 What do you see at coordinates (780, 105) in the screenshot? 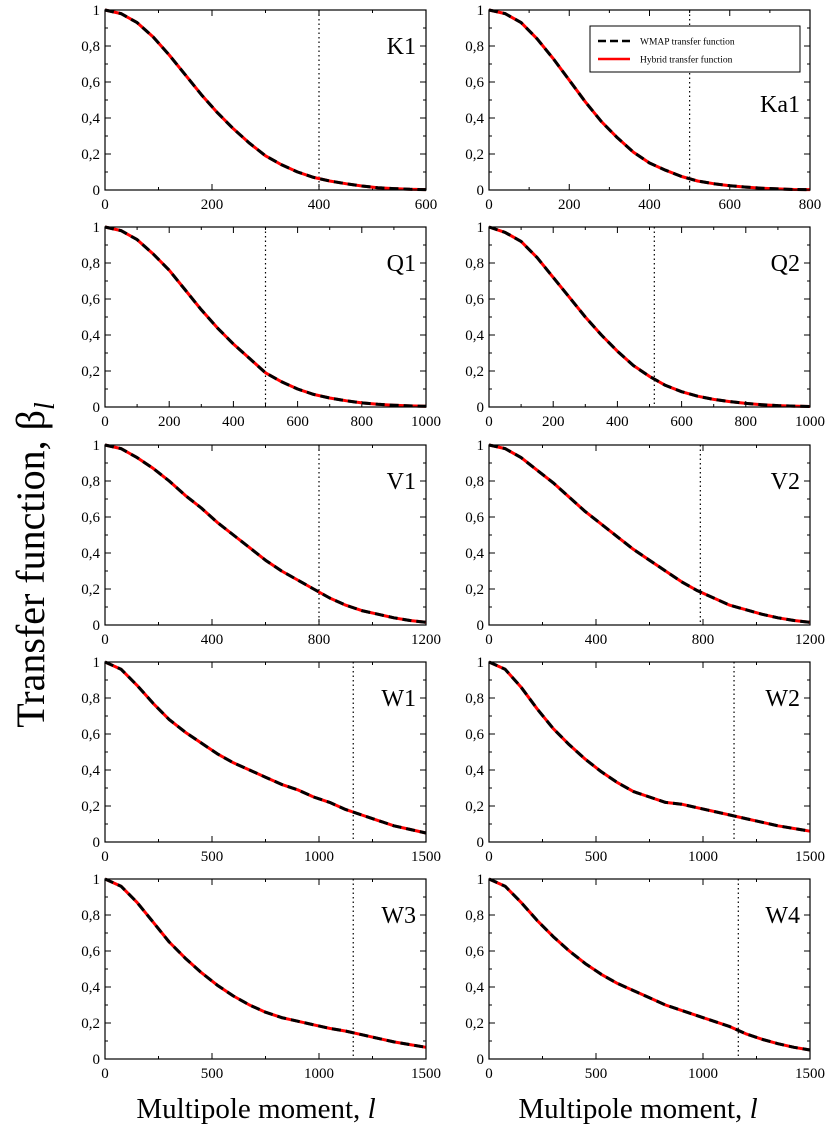
I see `panel-label-ka1: Ka1` at bounding box center [780, 105].